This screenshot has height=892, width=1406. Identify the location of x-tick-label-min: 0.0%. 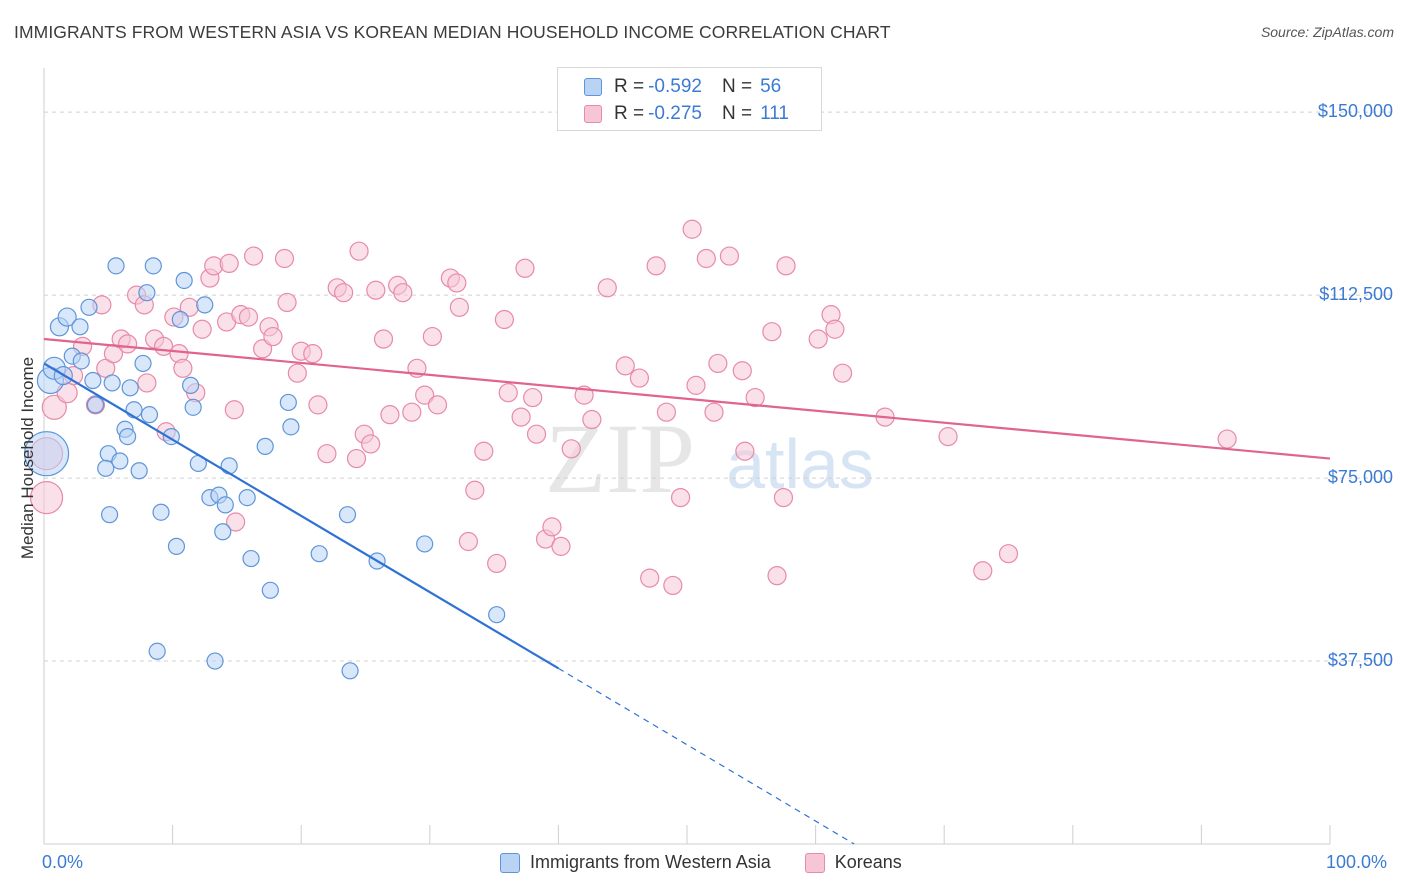
(63, 862).